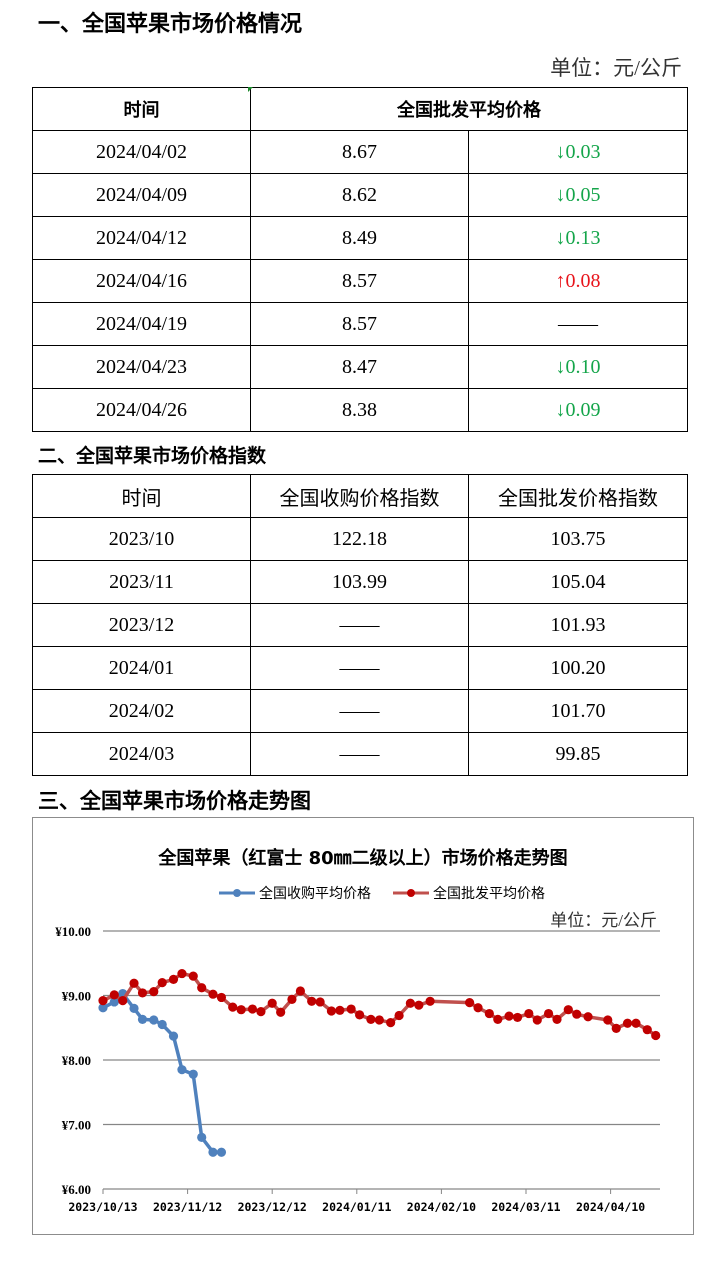 The image size is (720, 1263). Describe the element at coordinates (162, 1072) in the screenshot. I see `series-line-purchase` at that location.